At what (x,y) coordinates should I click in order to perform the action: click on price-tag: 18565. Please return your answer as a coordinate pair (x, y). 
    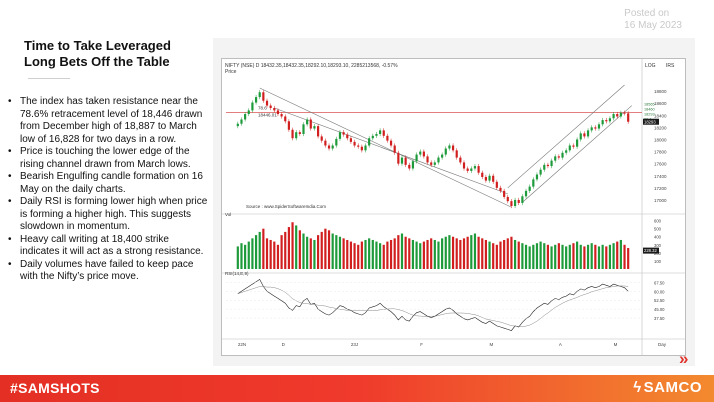
    Looking at the image, I should click on (649, 105).